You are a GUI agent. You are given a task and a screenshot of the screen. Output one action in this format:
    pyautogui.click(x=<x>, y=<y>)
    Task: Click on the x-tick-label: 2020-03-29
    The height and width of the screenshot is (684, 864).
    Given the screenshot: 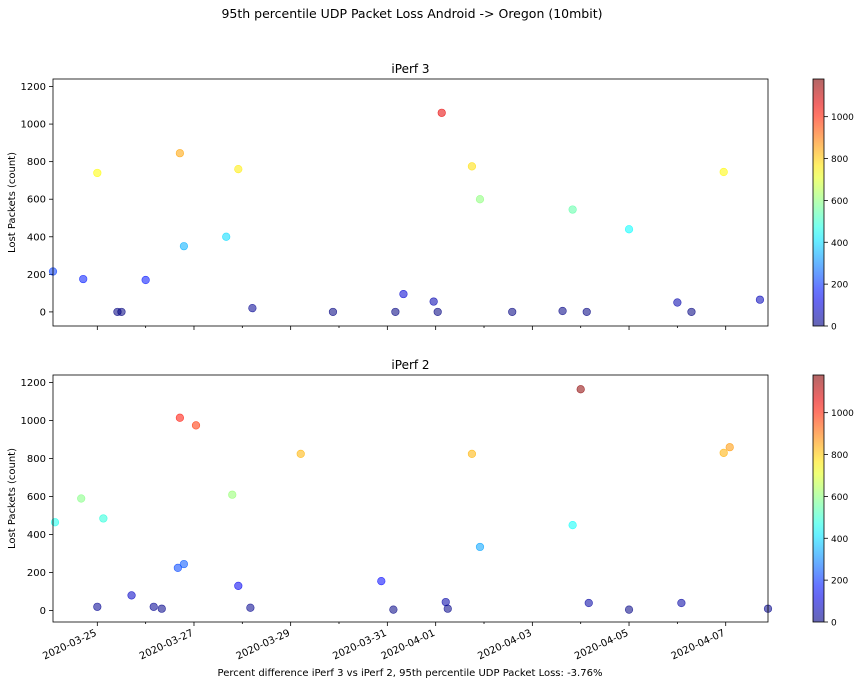 What is the action you would take?
    pyautogui.click(x=263, y=645)
    